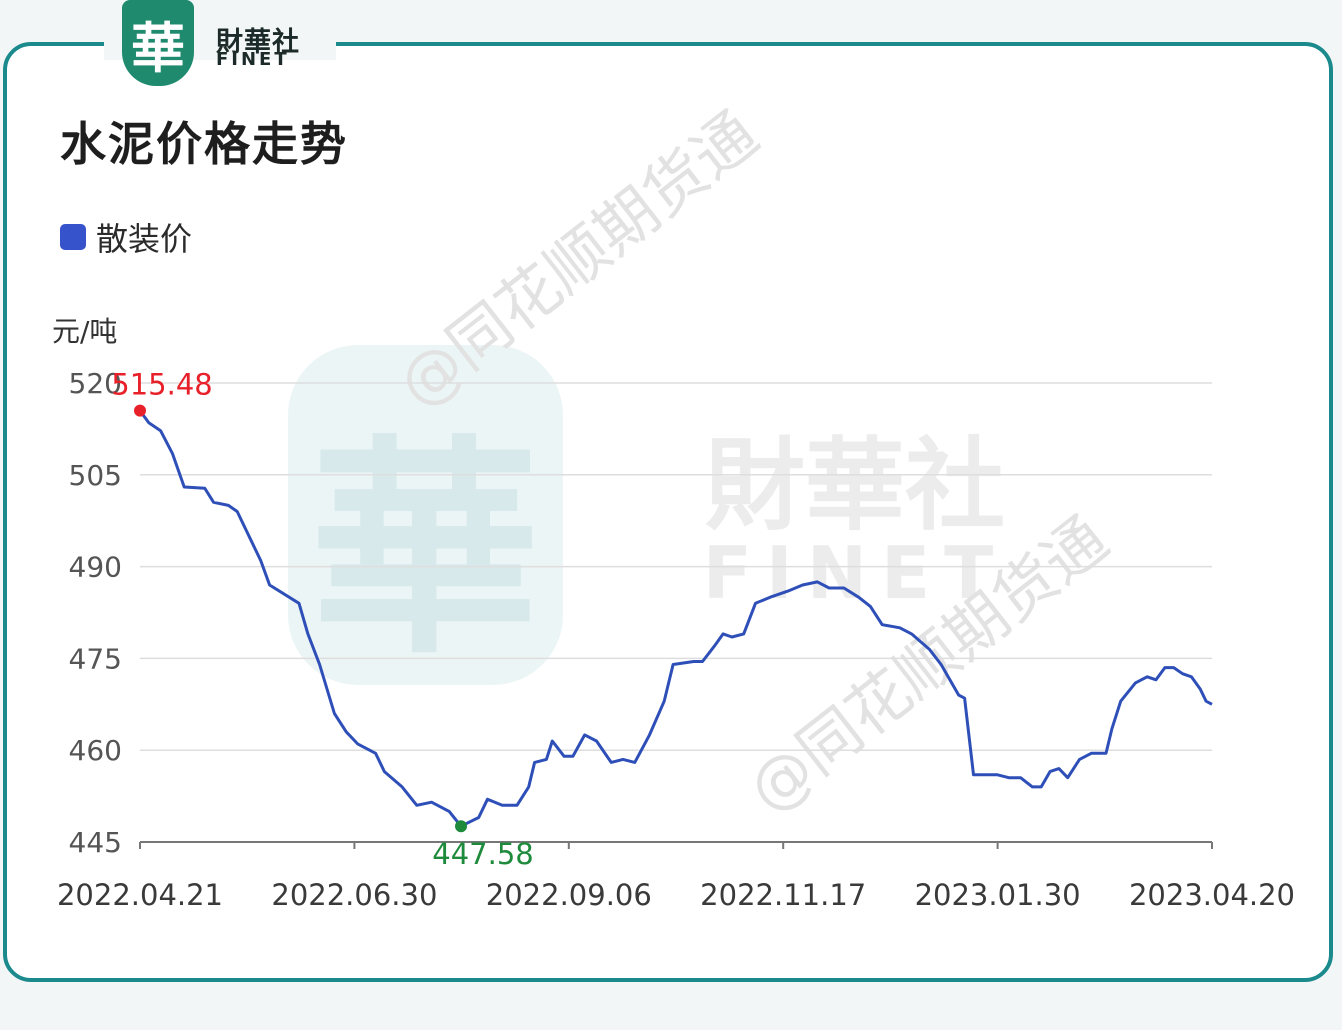  Describe the element at coordinates (140, 410) in the screenshot. I see `max-point` at that location.